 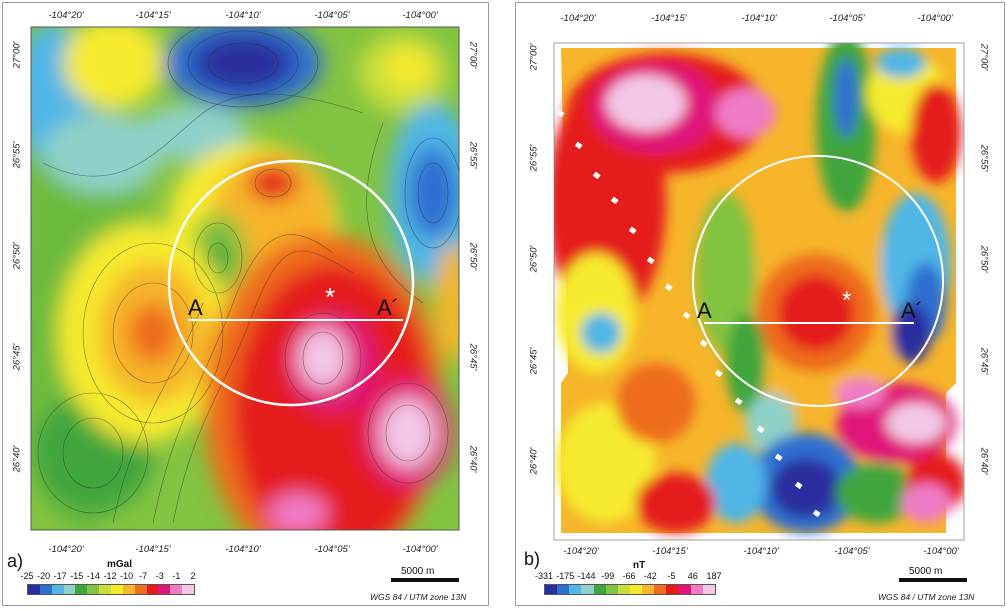 What do you see at coordinates (425, 580) in the screenshot?
I see `scale-bar` at bounding box center [425, 580].